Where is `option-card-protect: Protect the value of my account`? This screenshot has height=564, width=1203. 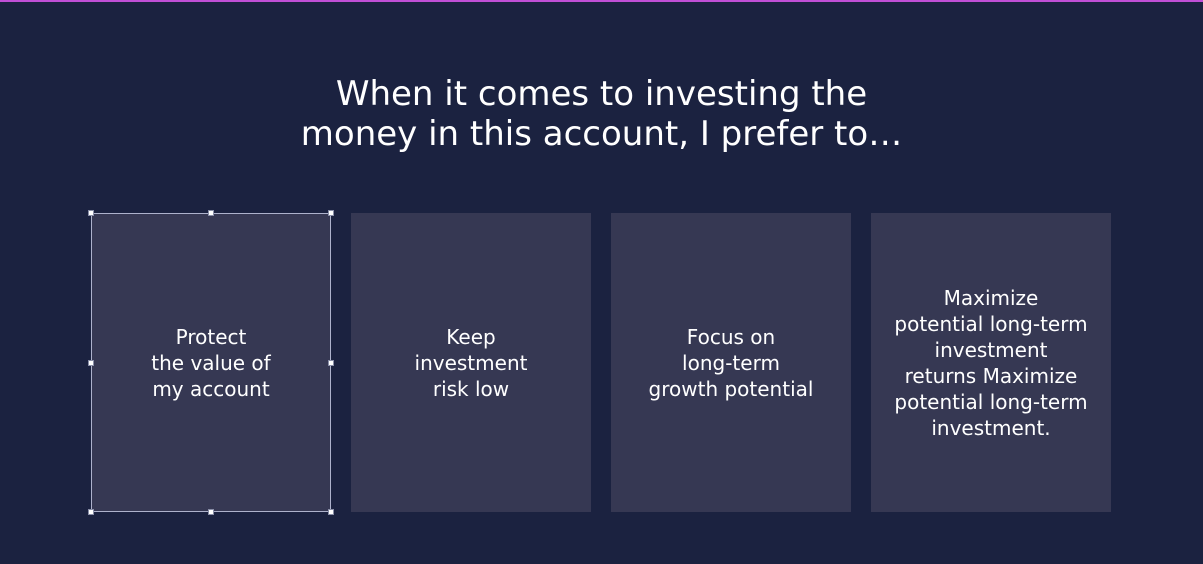 option-card-protect: Protect the value of my account is located at coordinates (211, 362).